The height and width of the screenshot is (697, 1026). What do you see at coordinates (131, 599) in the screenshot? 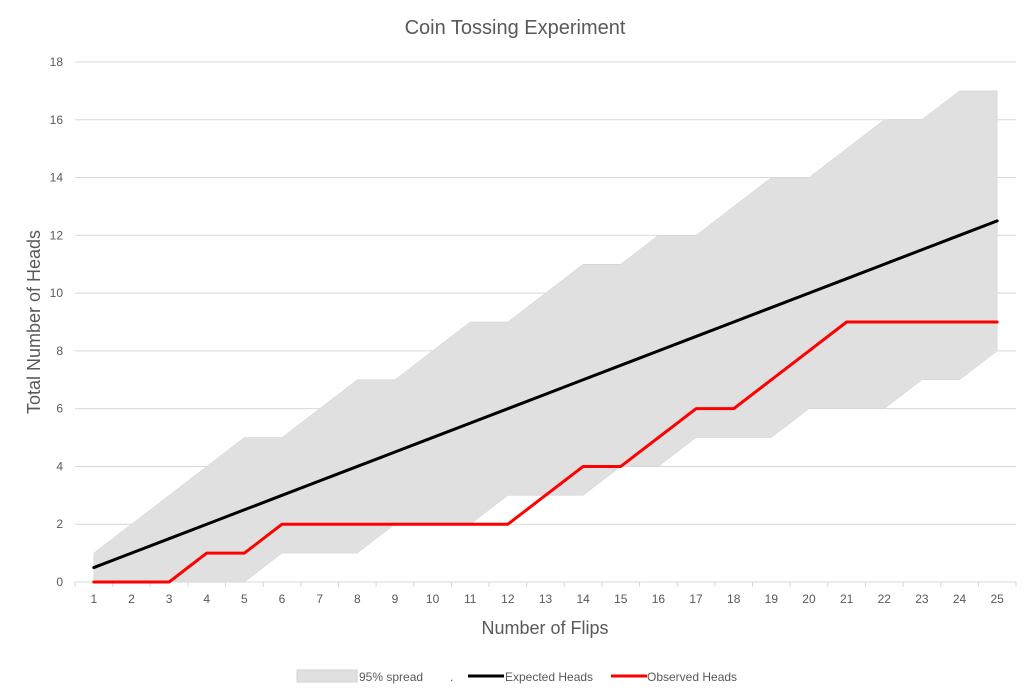
I see `x-tick-label: 2` at bounding box center [131, 599].